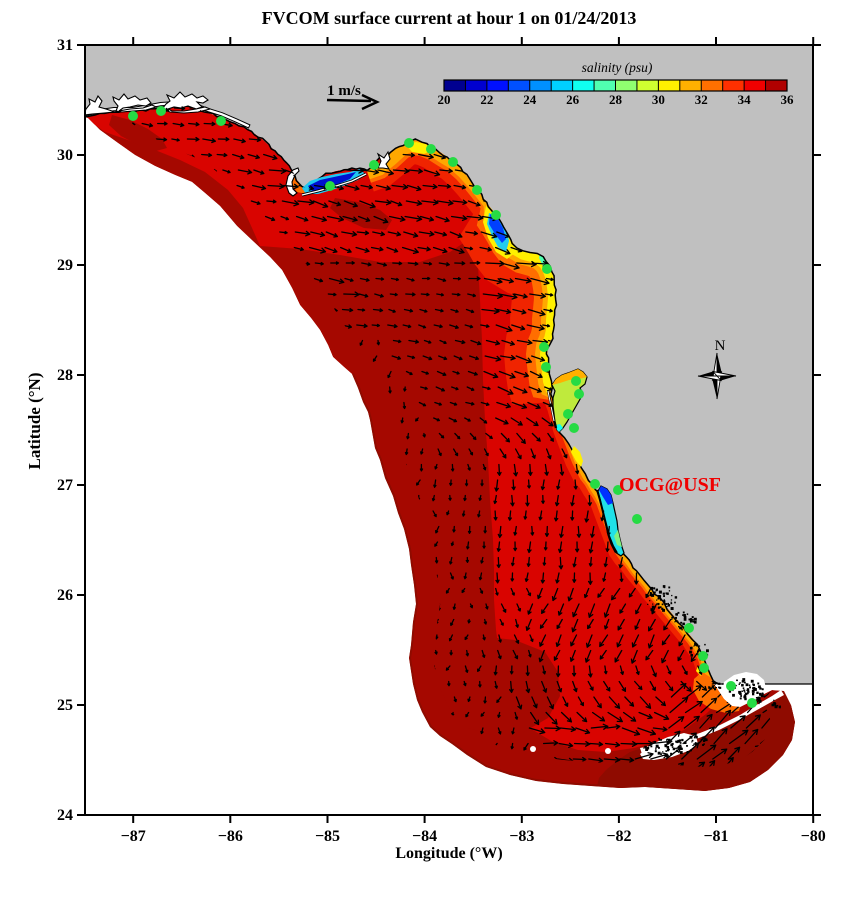  I want to click on svg-text: Latitude (°N), so click(34, 421).